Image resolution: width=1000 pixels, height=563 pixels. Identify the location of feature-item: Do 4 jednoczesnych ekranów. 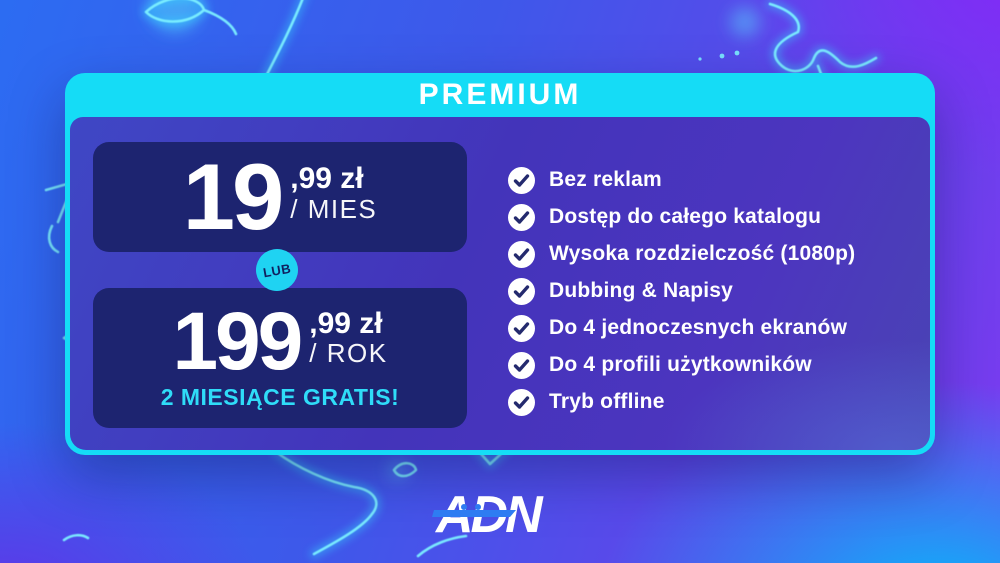
(681, 328).